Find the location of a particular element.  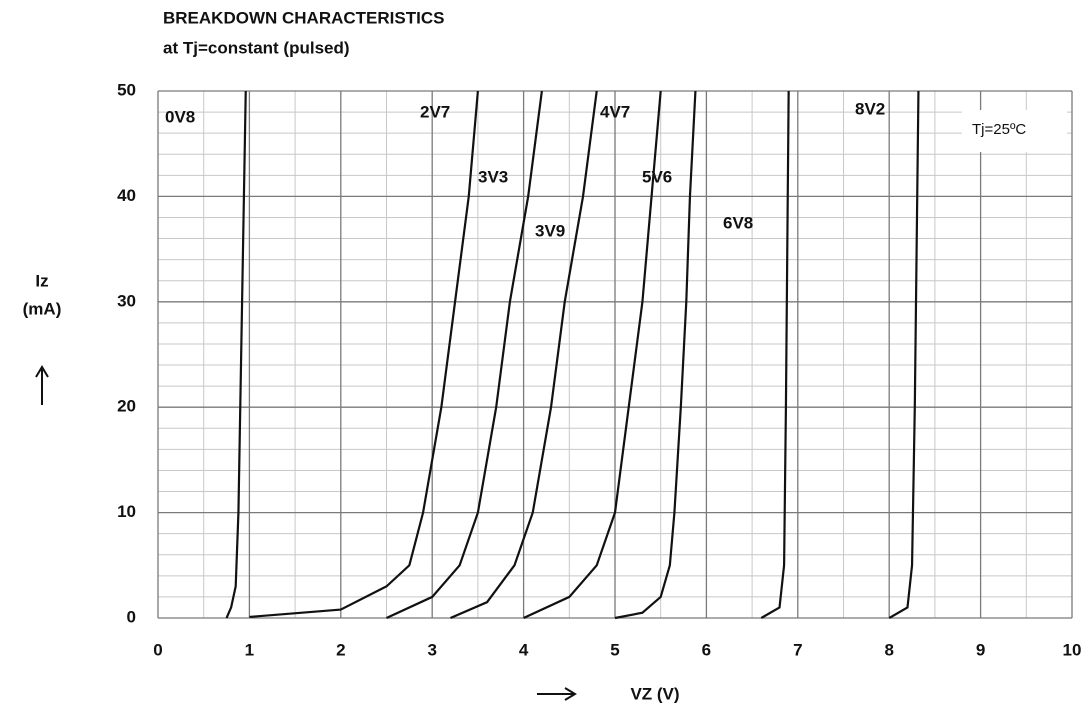

x-tick-label: 3 is located at coordinates (431, 649).